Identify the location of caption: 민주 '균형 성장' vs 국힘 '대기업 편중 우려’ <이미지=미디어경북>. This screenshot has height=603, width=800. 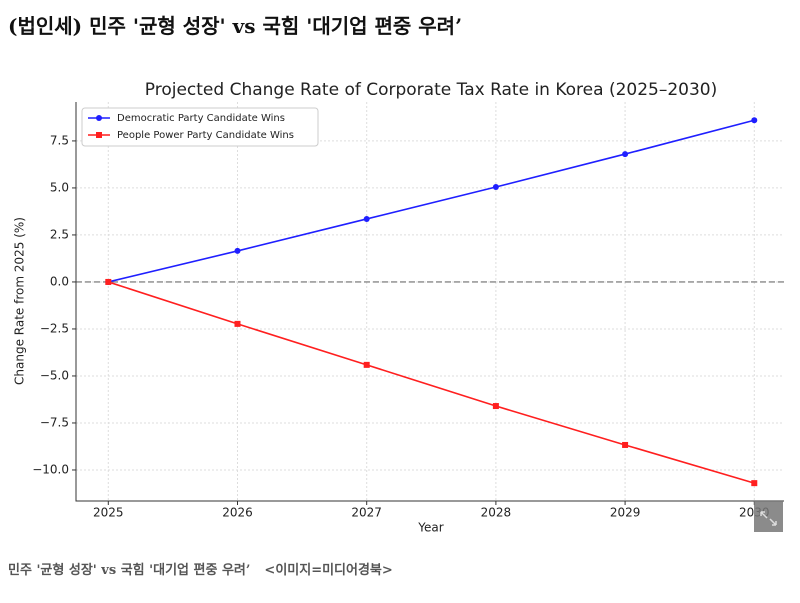
(200, 568).